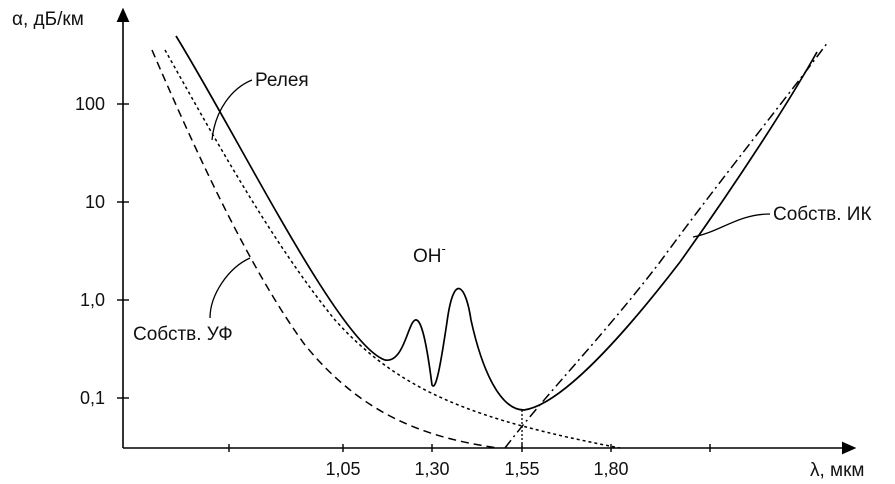 The height and width of the screenshot is (484, 895). Describe the element at coordinates (230, 288) in the screenshot. I see `uv-leader` at that location.